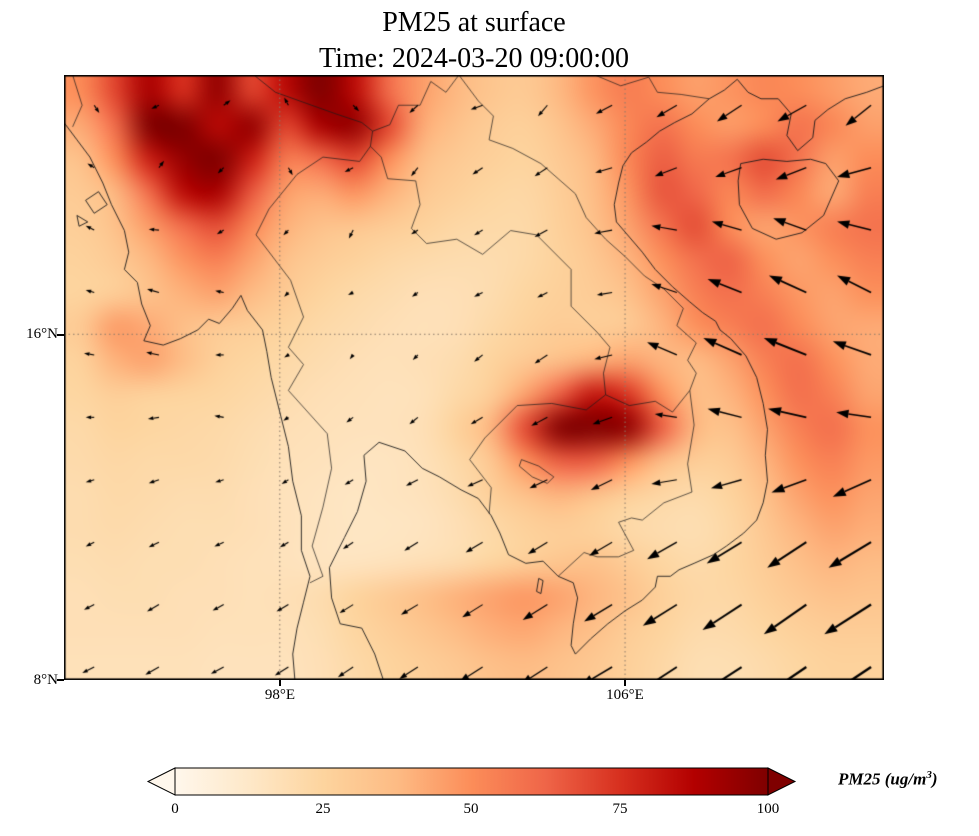 This screenshot has width=979, height=836. Describe the element at coordinates (474, 22) in the screenshot. I see `plot-title-line1: PM25 at surface` at that location.